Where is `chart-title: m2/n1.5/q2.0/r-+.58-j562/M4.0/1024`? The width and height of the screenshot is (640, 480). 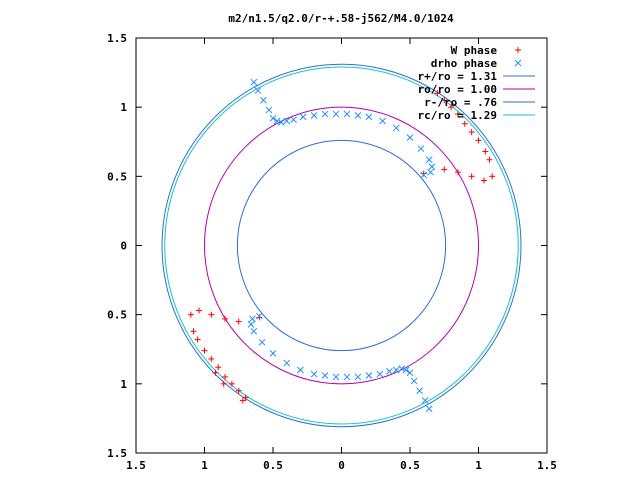 chart-title: m2/n1.5/q2.0/r-+.58-j562/M4.0/1024 is located at coordinates (341, 18).